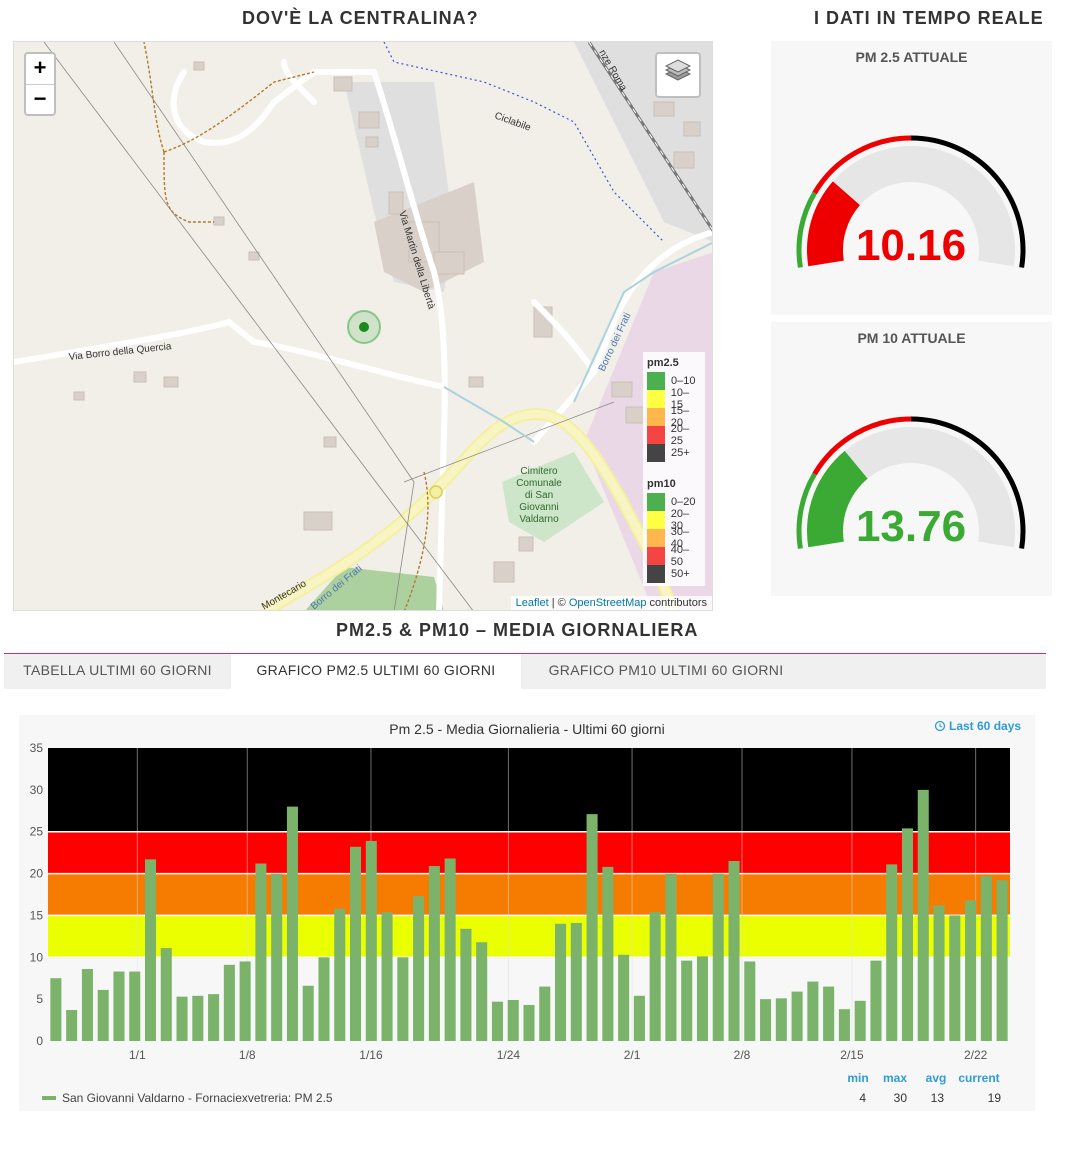 This screenshot has width=1092, height=1172. What do you see at coordinates (852, 1055) in the screenshot?
I see `x-tick-label: 2/15` at bounding box center [852, 1055].